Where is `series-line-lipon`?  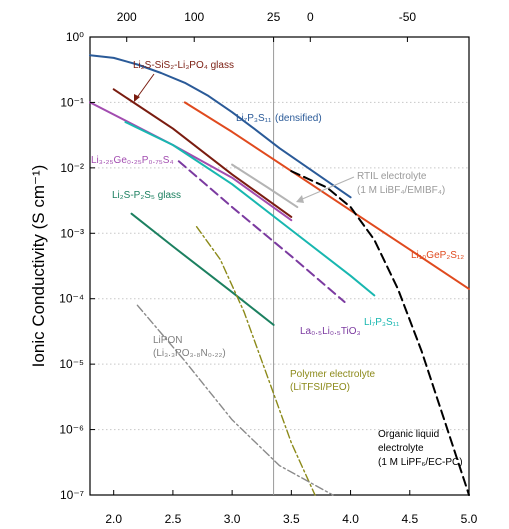
series-line-lipon is located at coordinates (235, 400).